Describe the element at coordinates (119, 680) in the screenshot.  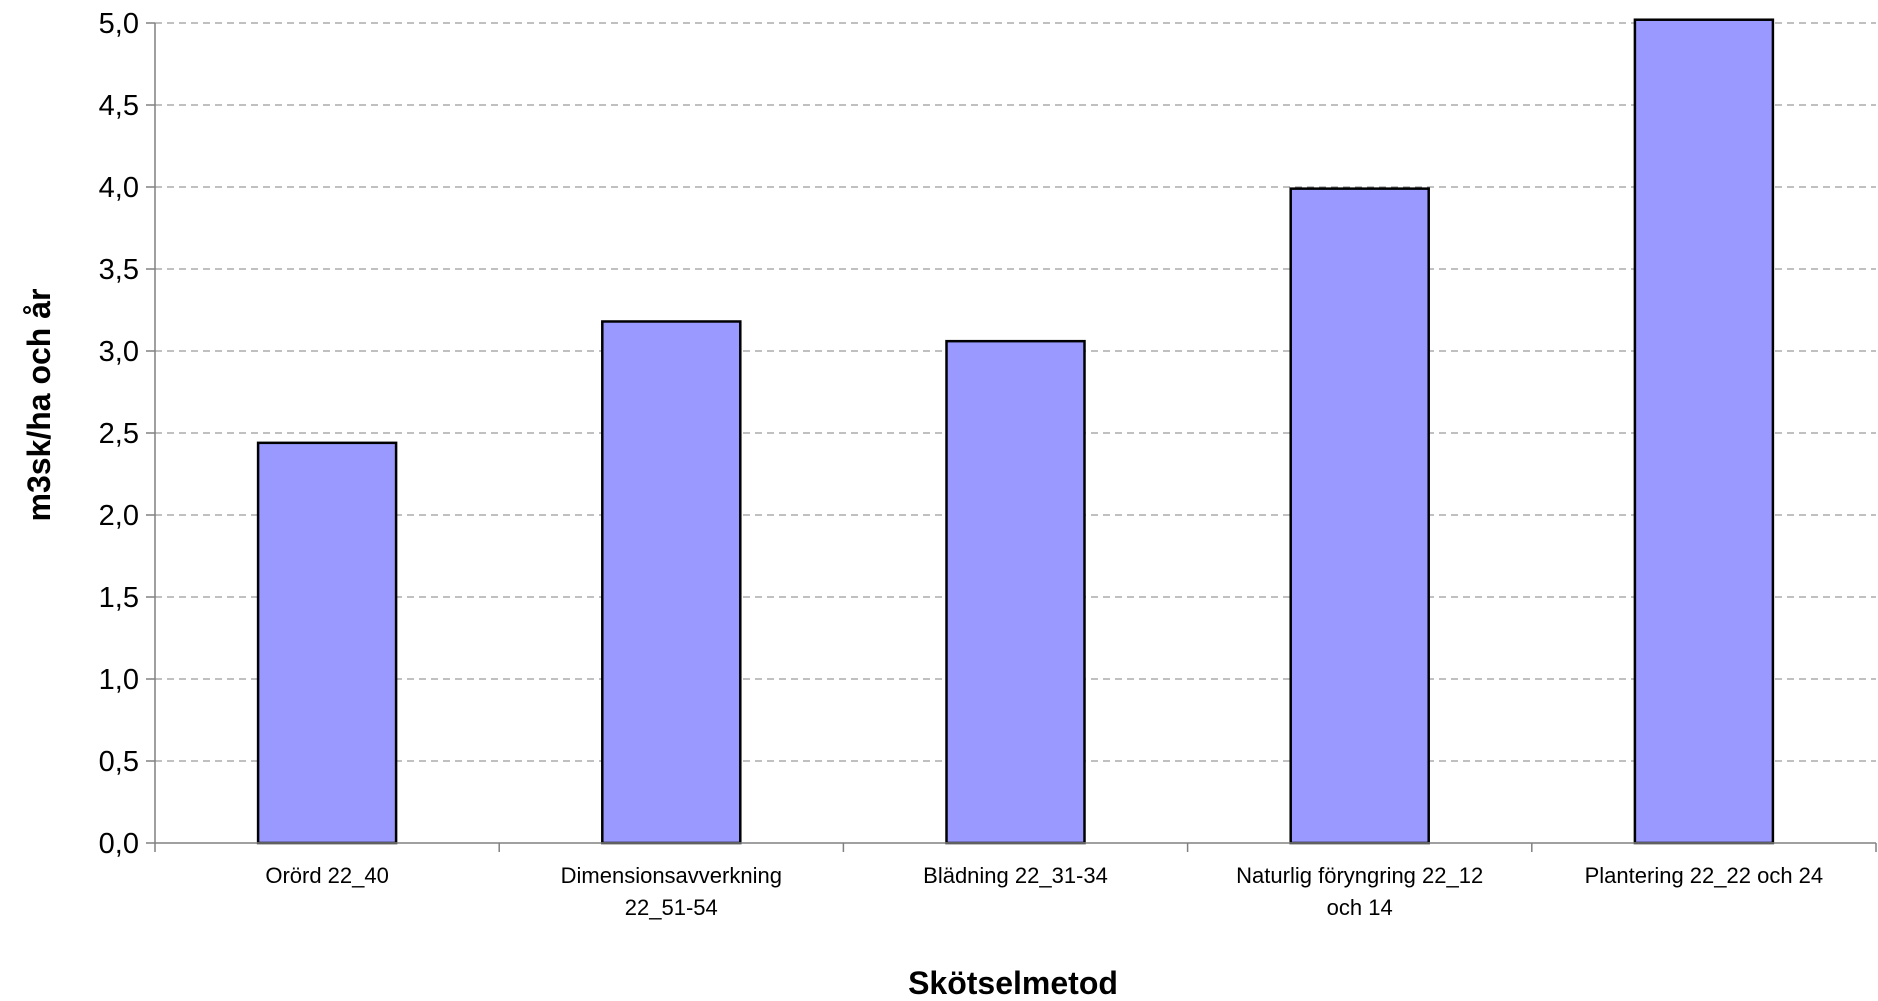
I see `y-tick-label: 1,0` at that location.